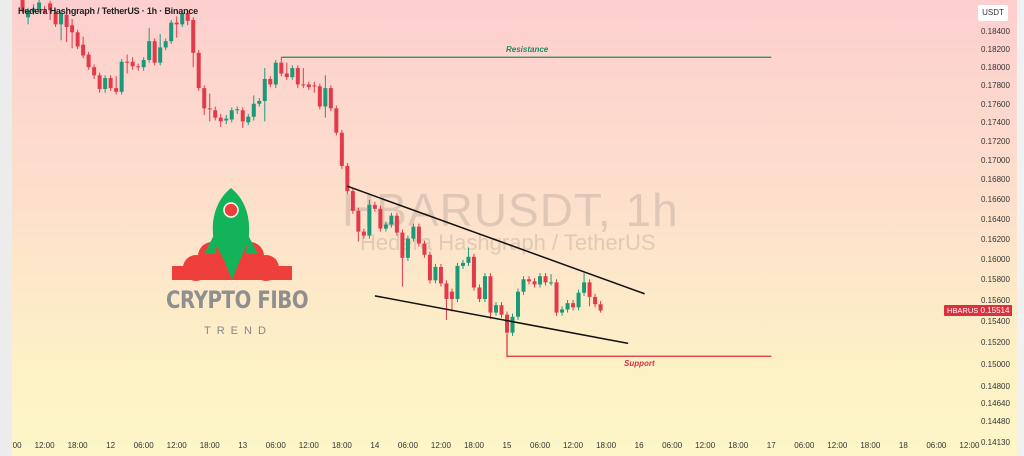  I want to click on price-tick-label: 0.14640, so click(995, 404).